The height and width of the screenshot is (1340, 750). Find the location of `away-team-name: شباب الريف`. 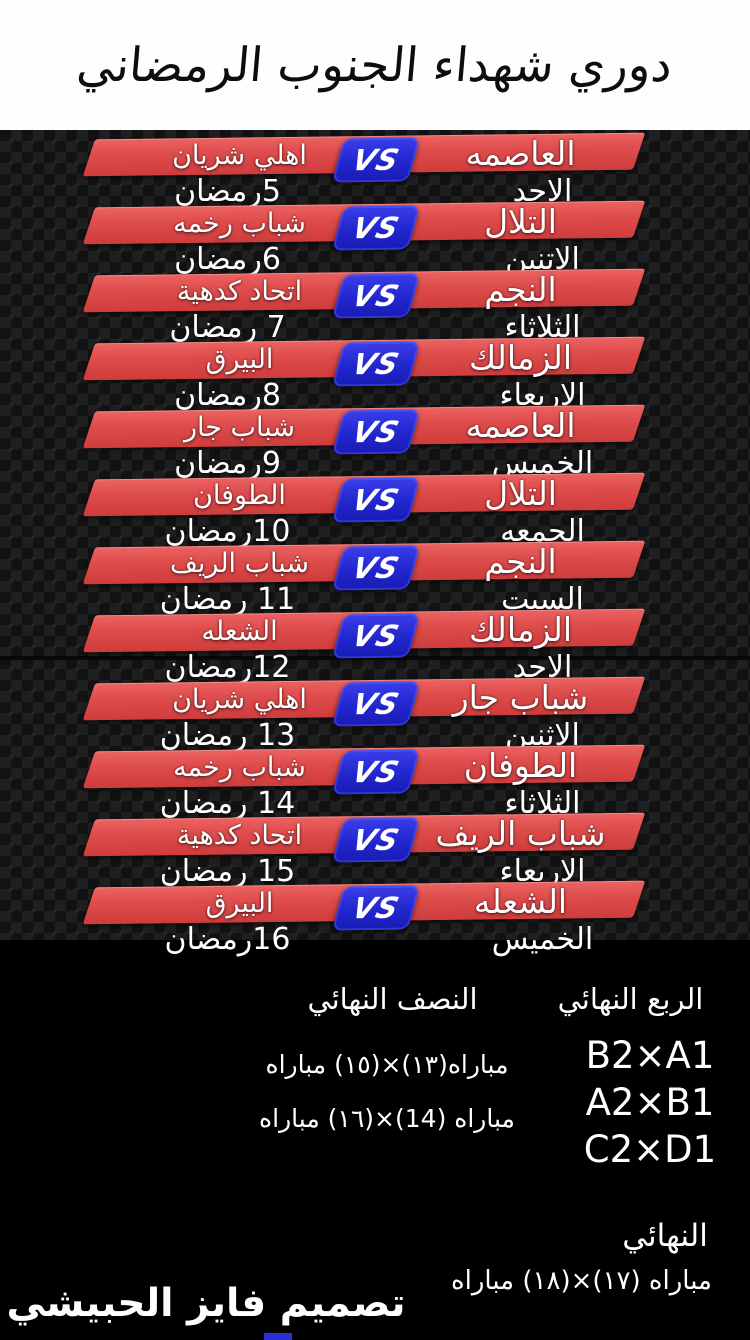

away-team-name: شباب الريف is located at coordinates (239, 563).